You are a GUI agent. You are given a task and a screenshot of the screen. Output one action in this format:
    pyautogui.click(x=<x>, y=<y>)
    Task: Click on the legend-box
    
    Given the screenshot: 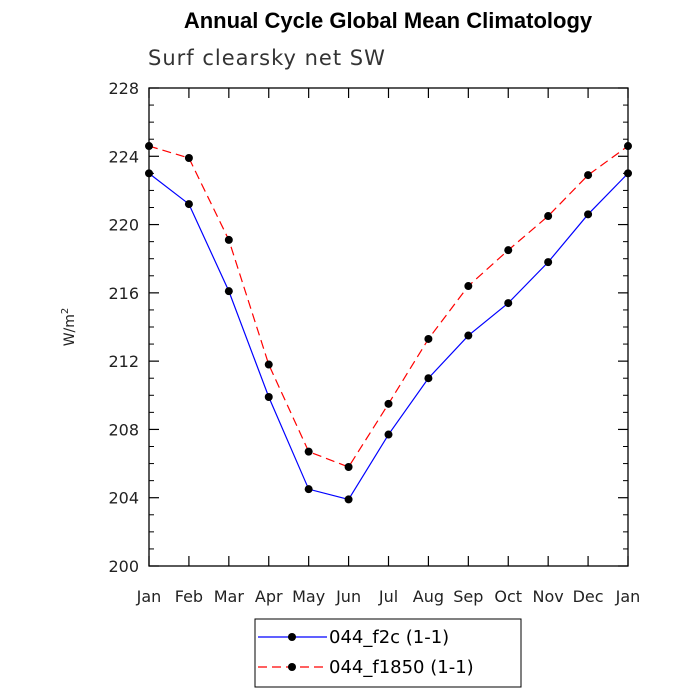 What is the action you would take?
    pyautogui.click(x=388, y=653)
    